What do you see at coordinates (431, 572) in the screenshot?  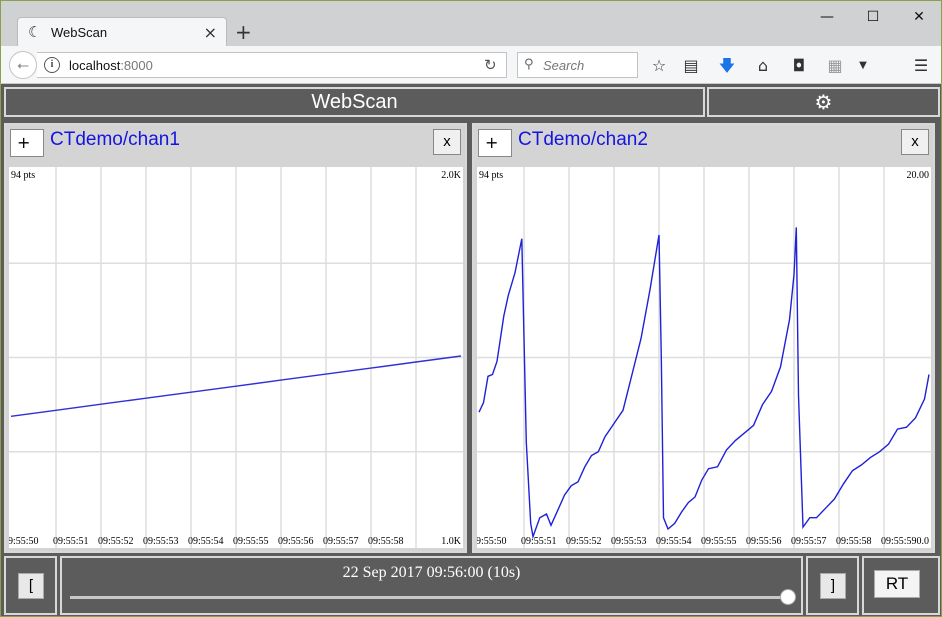 I see `time-label: 22 Sep 2017 09:56:00 (10s)` at bounding box center [431, 572].